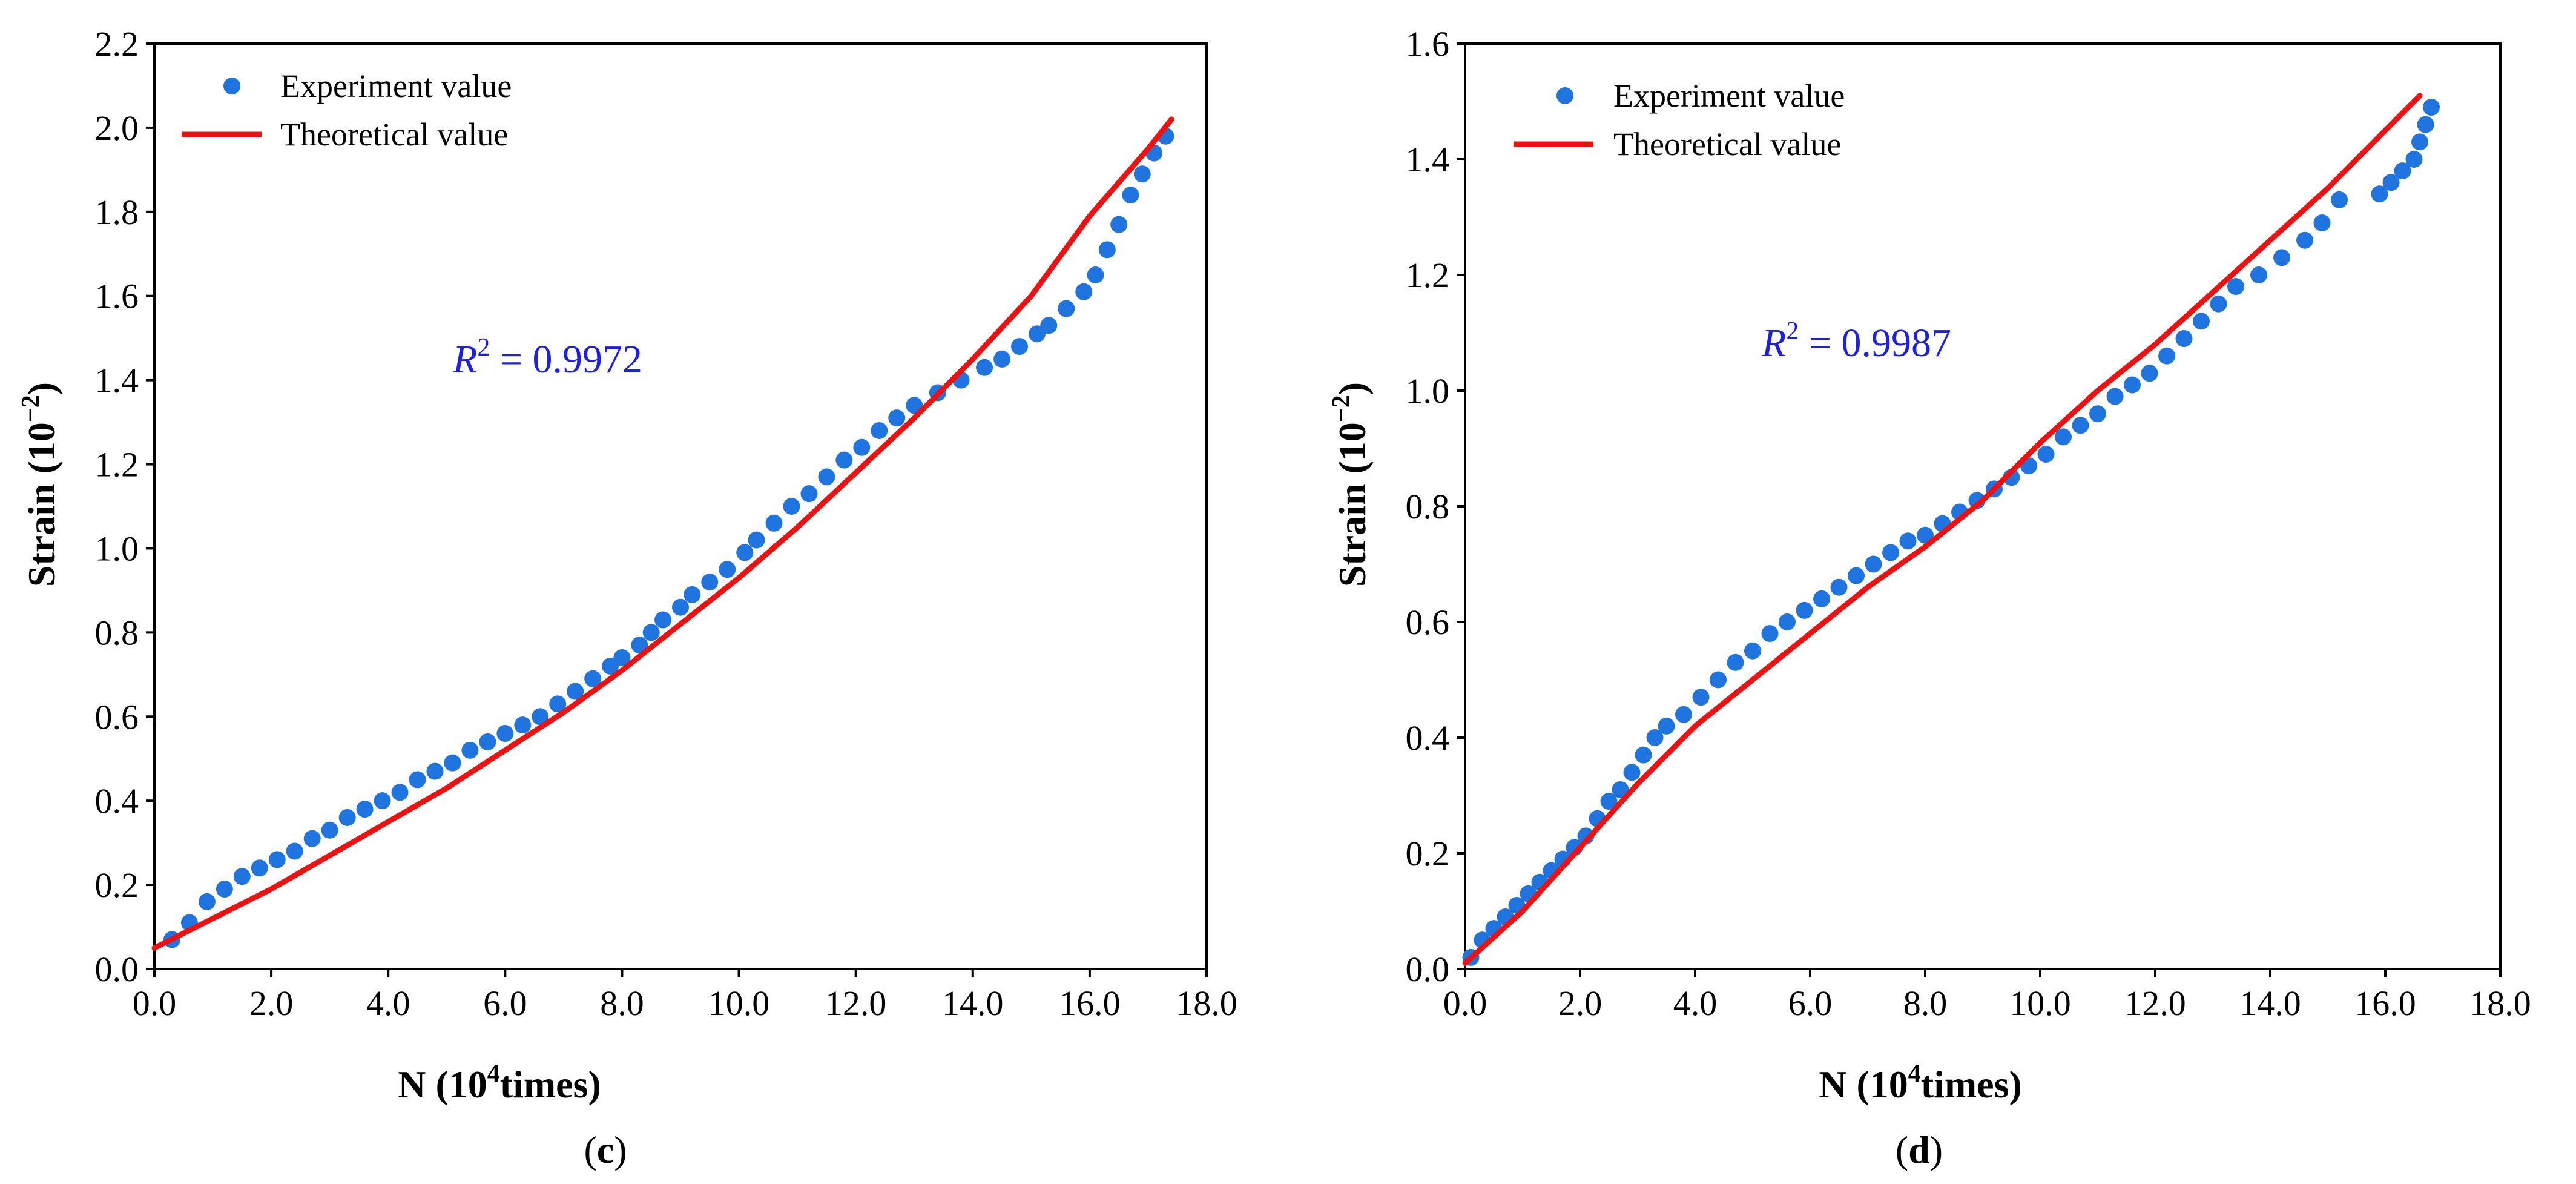  I want to click on x-tick-label: 2.0, so click(1580, 1004).